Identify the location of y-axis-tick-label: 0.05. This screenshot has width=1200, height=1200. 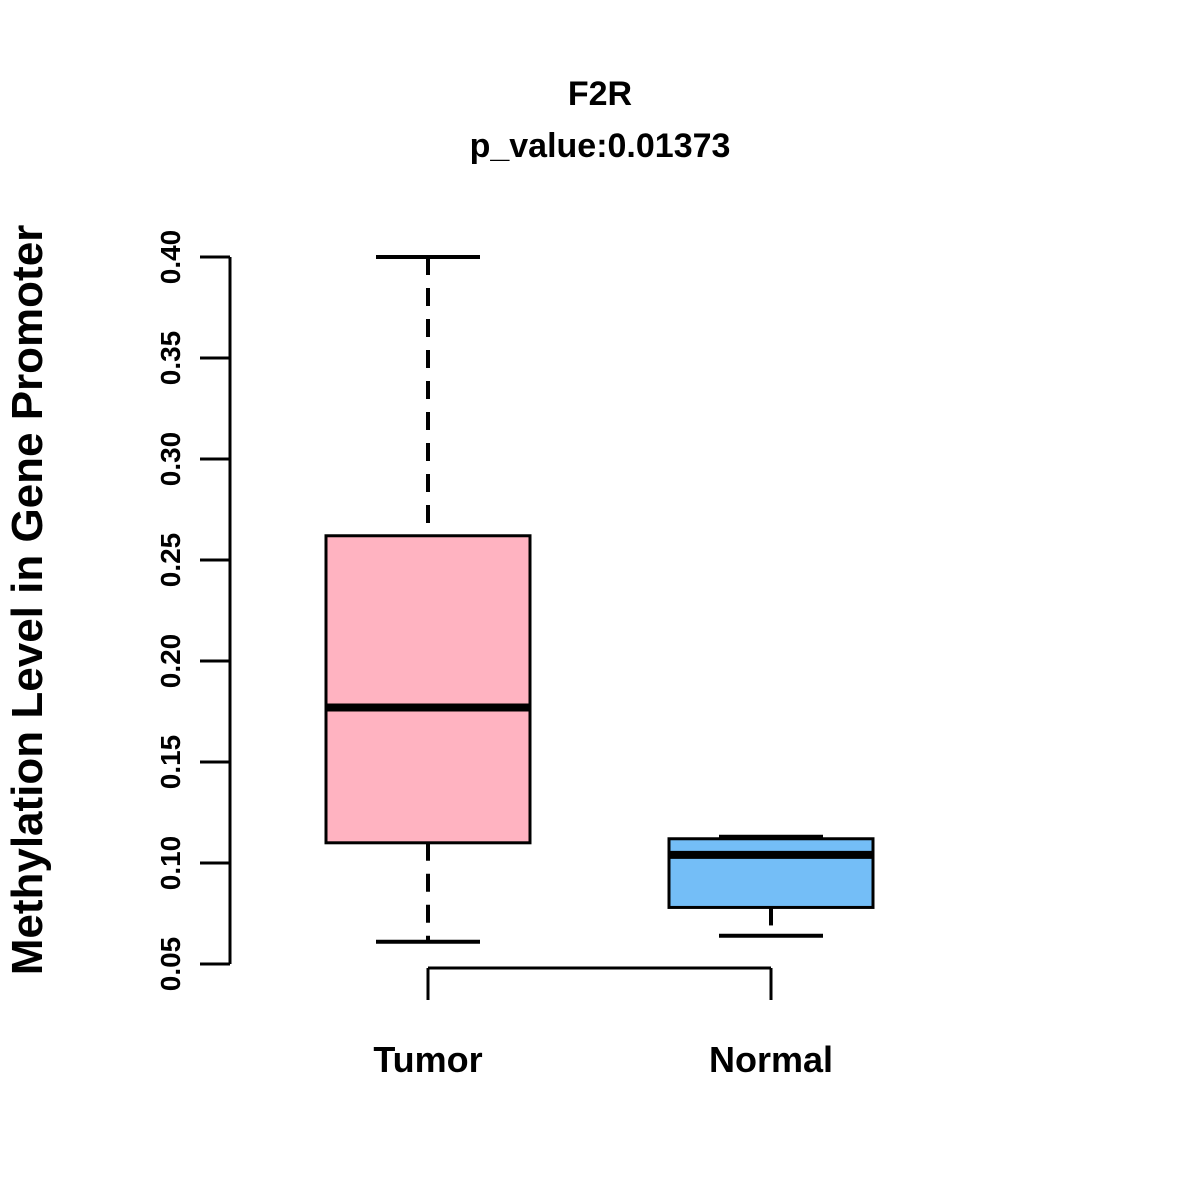
(170, 964).